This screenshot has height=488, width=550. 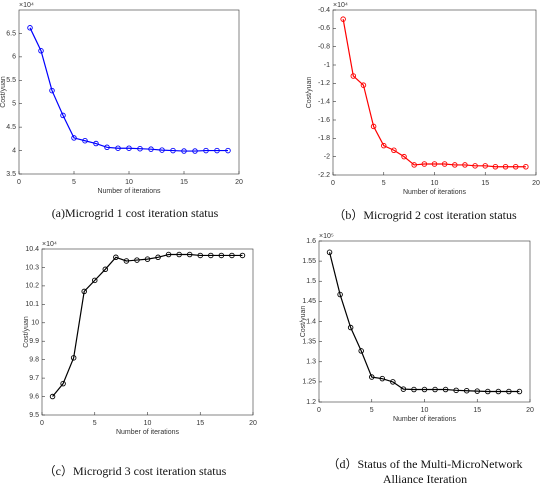 I want to click on y-tick-label: 3.5, so click(x=11, y=174).